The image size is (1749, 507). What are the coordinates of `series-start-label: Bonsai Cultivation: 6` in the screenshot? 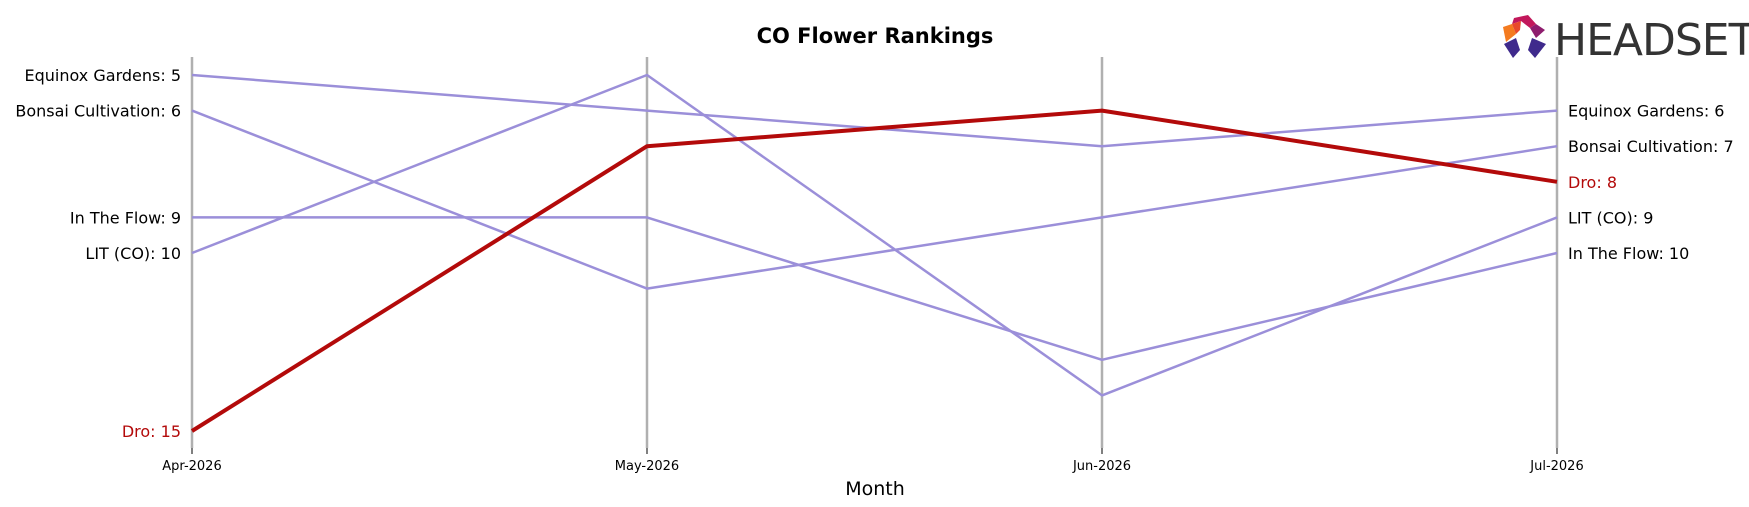 It's located at (98, 111).